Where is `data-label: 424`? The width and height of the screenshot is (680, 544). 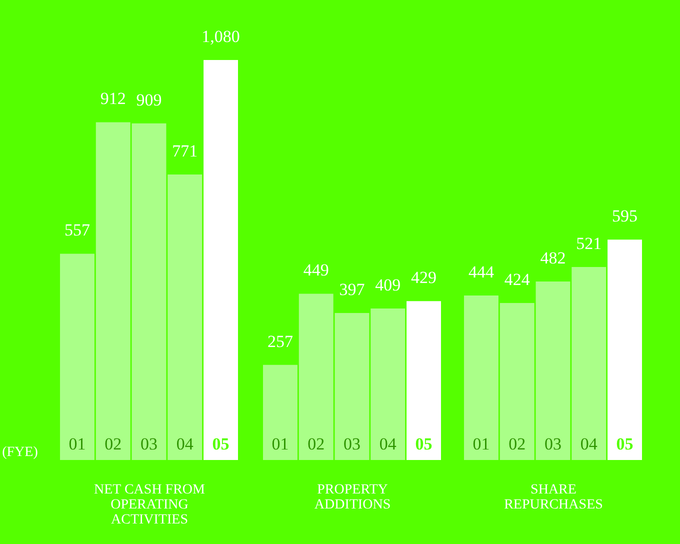 data-label: 424 is located at coordinates (517, 279).